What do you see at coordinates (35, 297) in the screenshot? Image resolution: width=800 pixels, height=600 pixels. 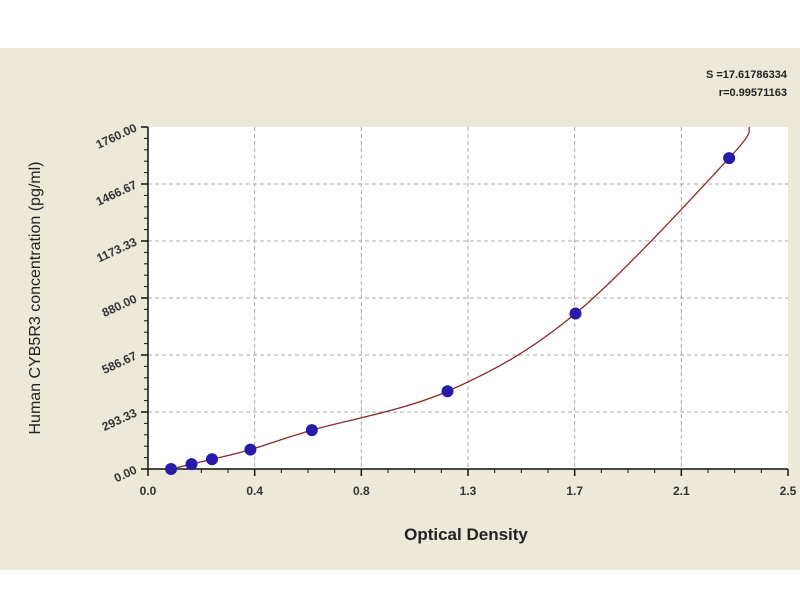 I see `y-axis-label: Human CYB5R3 concentration (pg/ml)` at bounding box center [35, 297].